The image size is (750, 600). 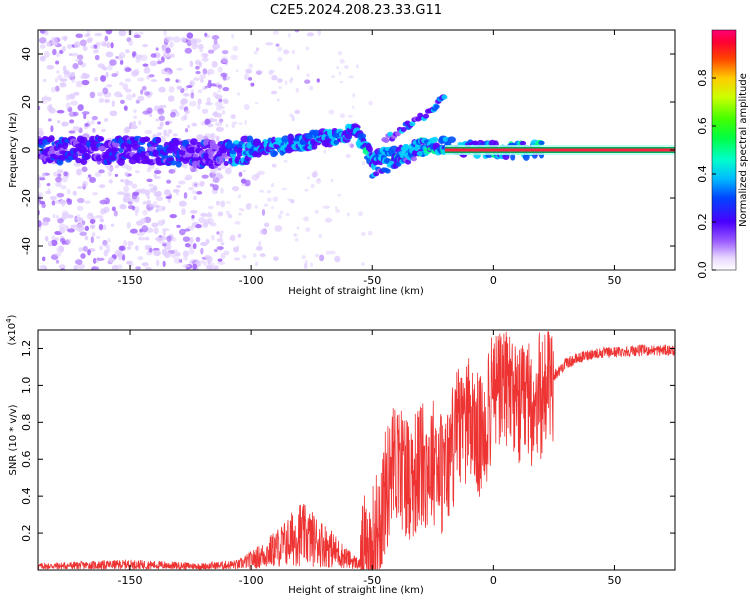 I want to click on colorbar-frame, so click(x=724, y=150).